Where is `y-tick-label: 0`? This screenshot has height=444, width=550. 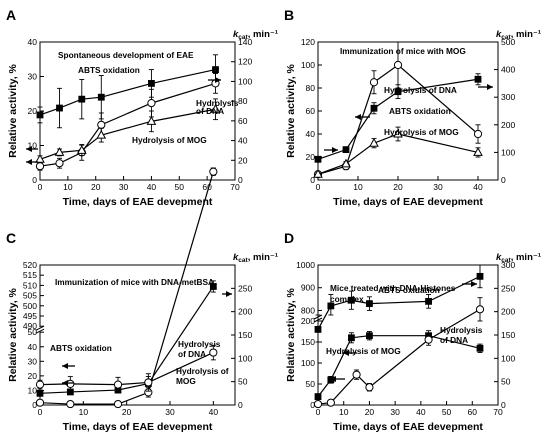
y-tick-label: 0 is located at coordinates (312, 405).